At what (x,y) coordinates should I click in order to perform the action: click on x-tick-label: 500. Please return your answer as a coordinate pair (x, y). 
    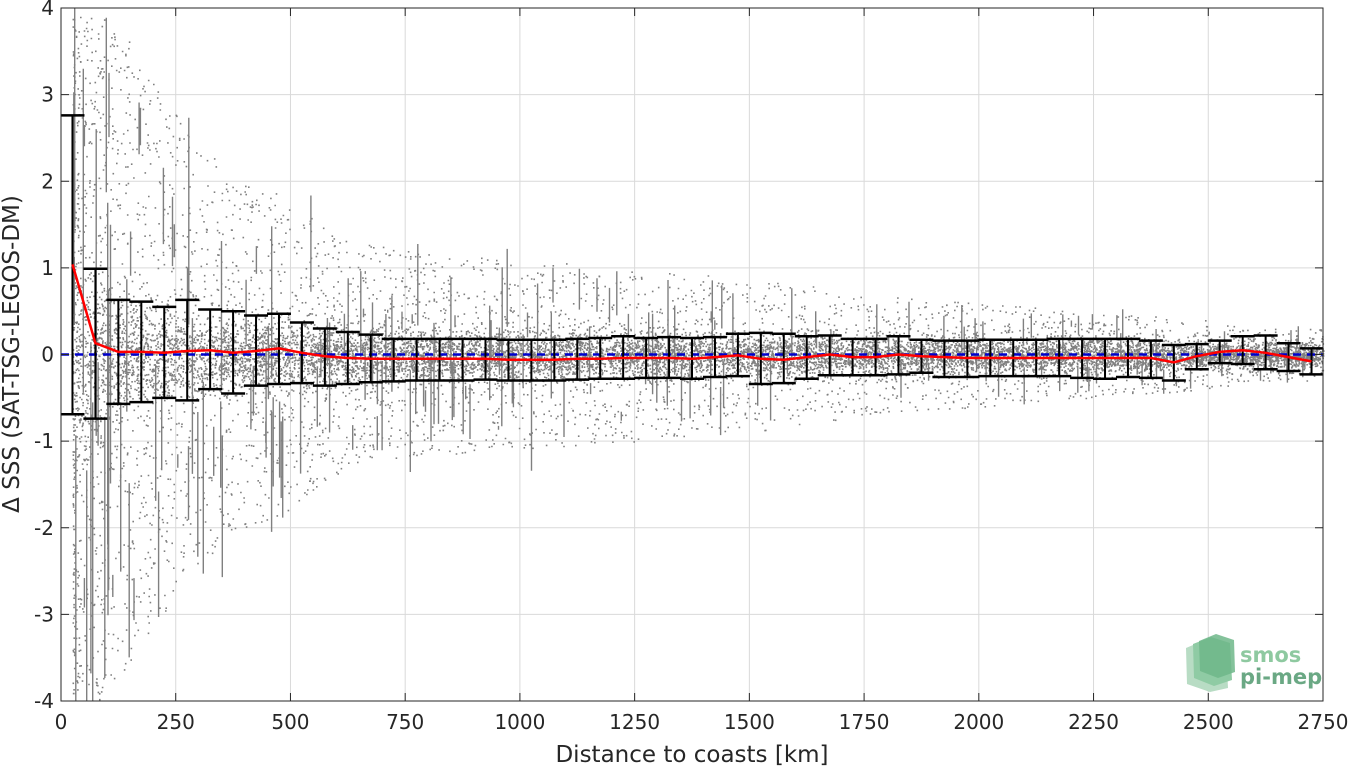
    Looking at the image, I should click on (290, 722).